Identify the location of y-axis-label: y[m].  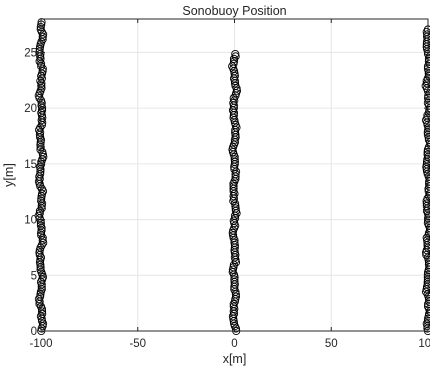
(9, 175).